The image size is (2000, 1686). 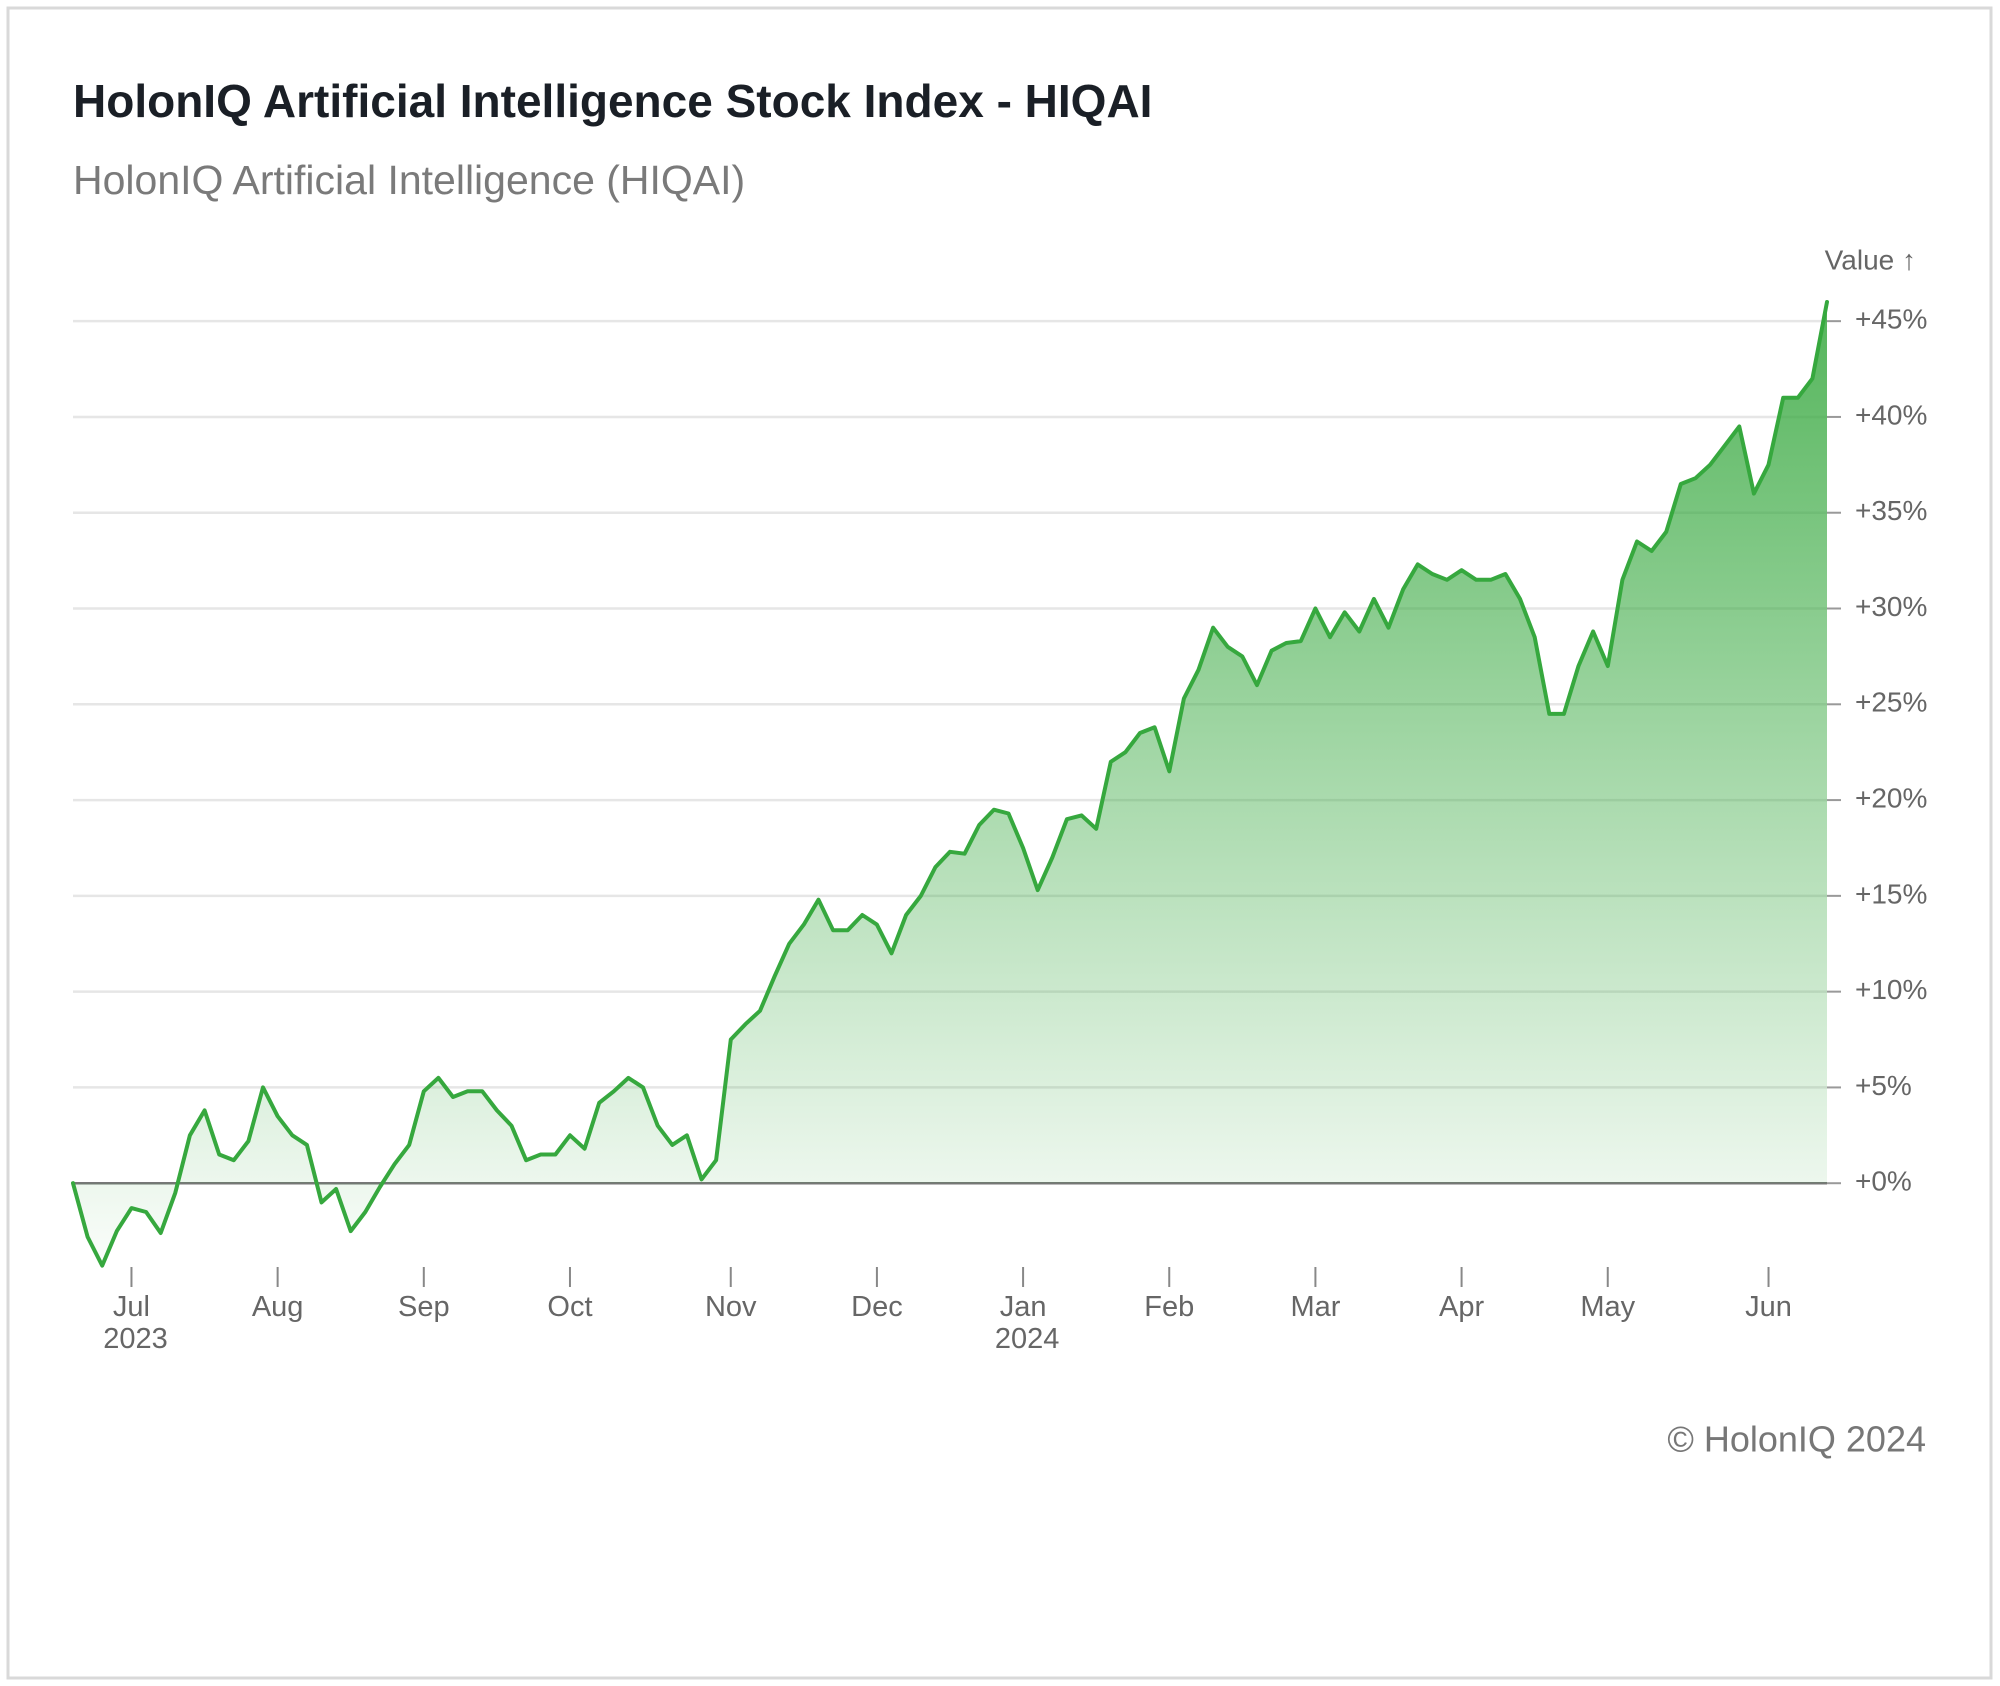 What do you see at coordinates (877, 1307) in the screenshot?
I see `x-tick-label: Dec` at bounding box center [877, 1307].